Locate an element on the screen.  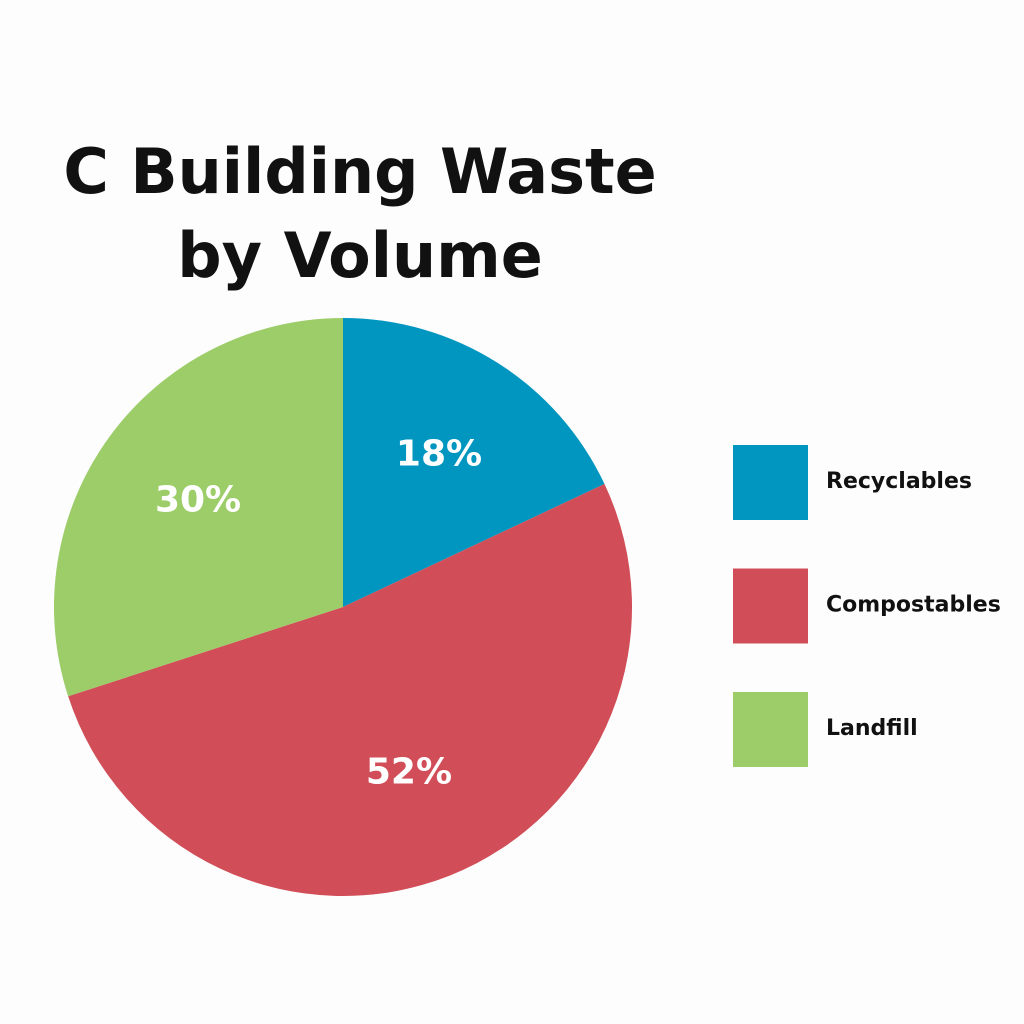
value-label: 30% is located at coordinates (198, 500).